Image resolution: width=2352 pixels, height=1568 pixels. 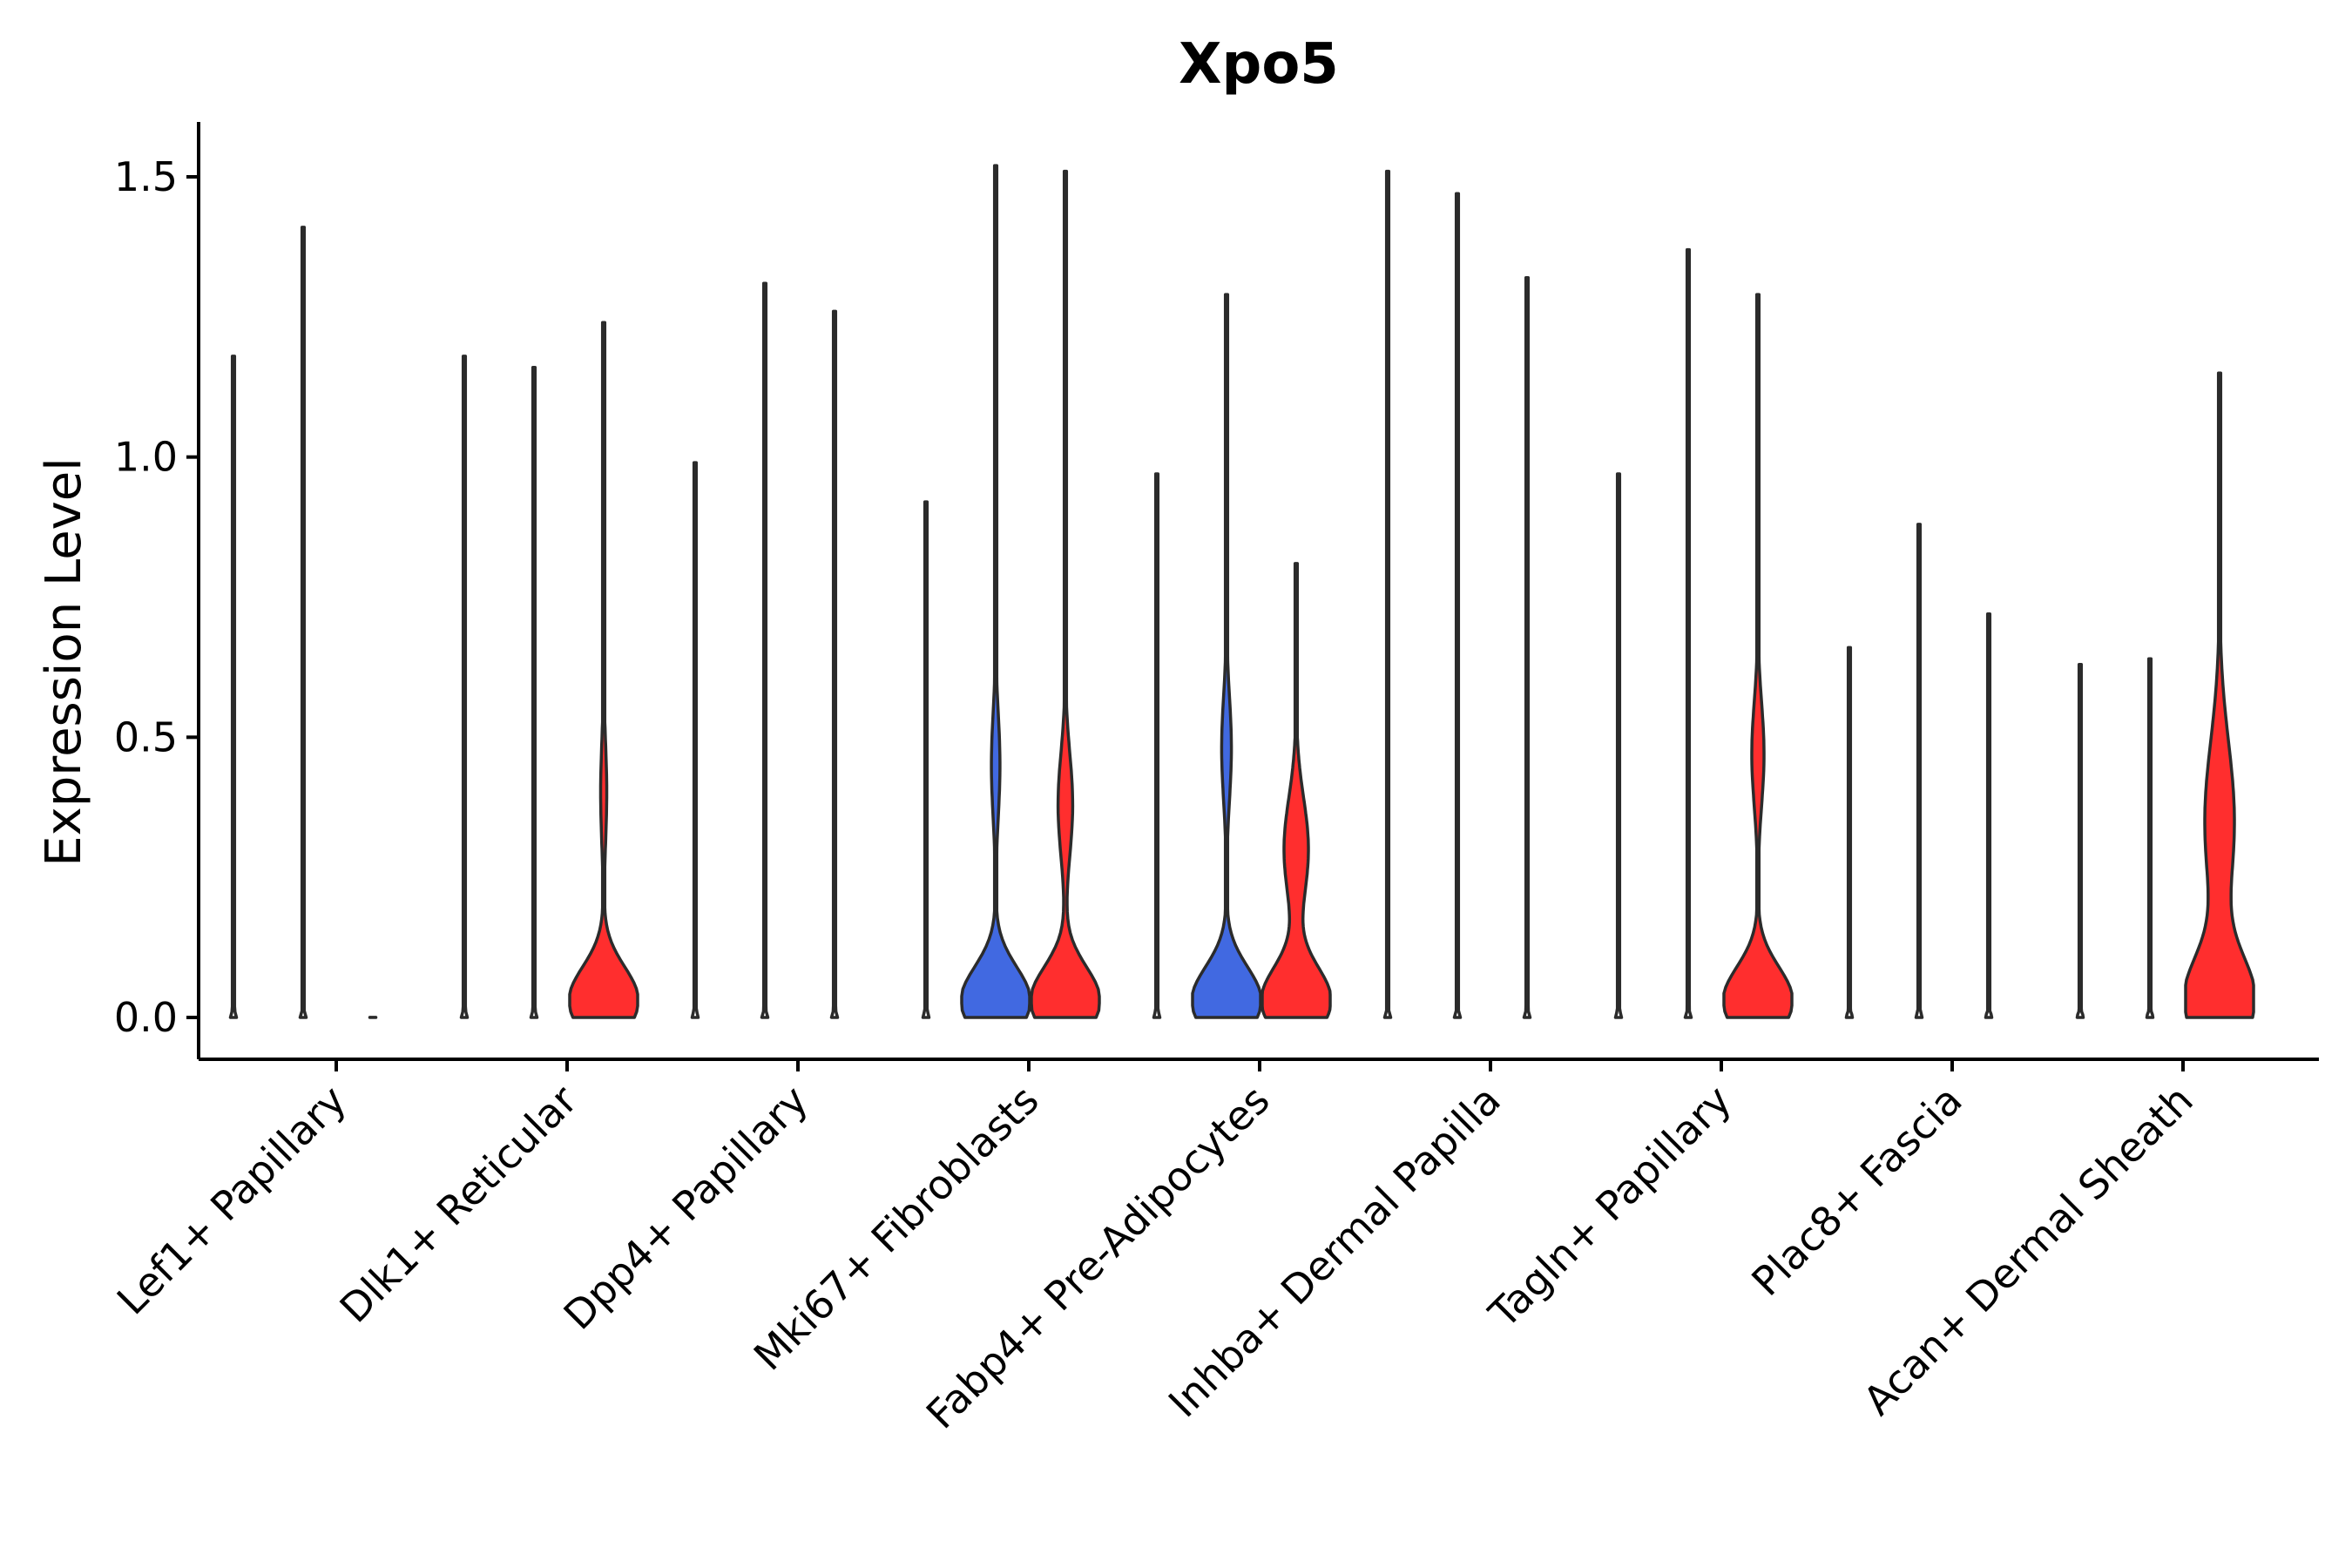 What do you see at coordinates (146, 457) in the screenshot?
I see `y-tick-label: 1.0` at bounding box center [146, 457].